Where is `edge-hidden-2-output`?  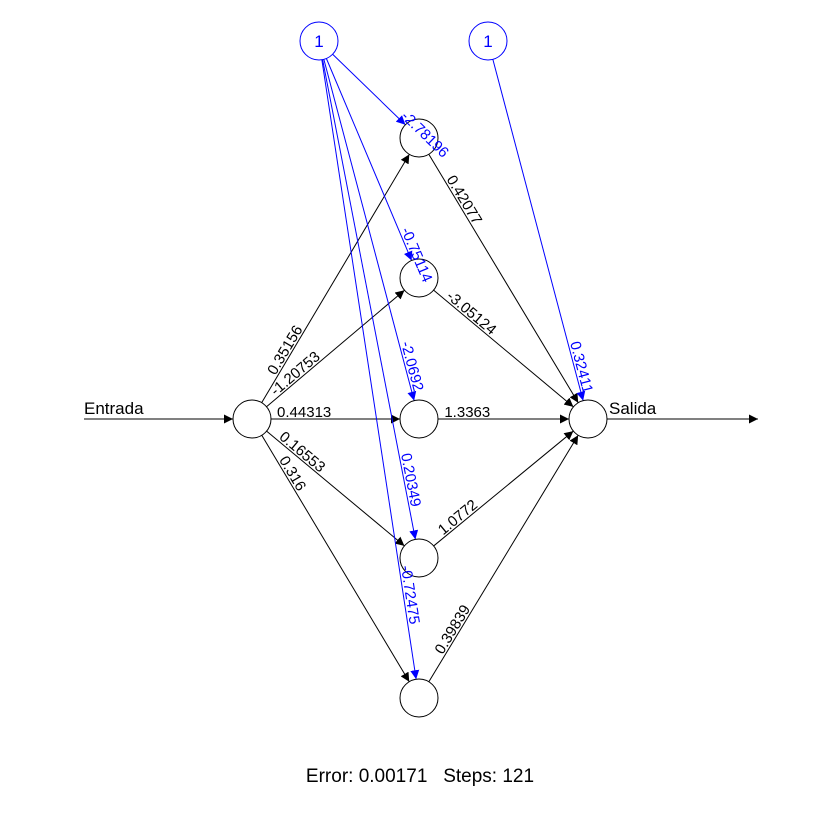
edge-hidden-2-output is located at coordinates (503, 348).